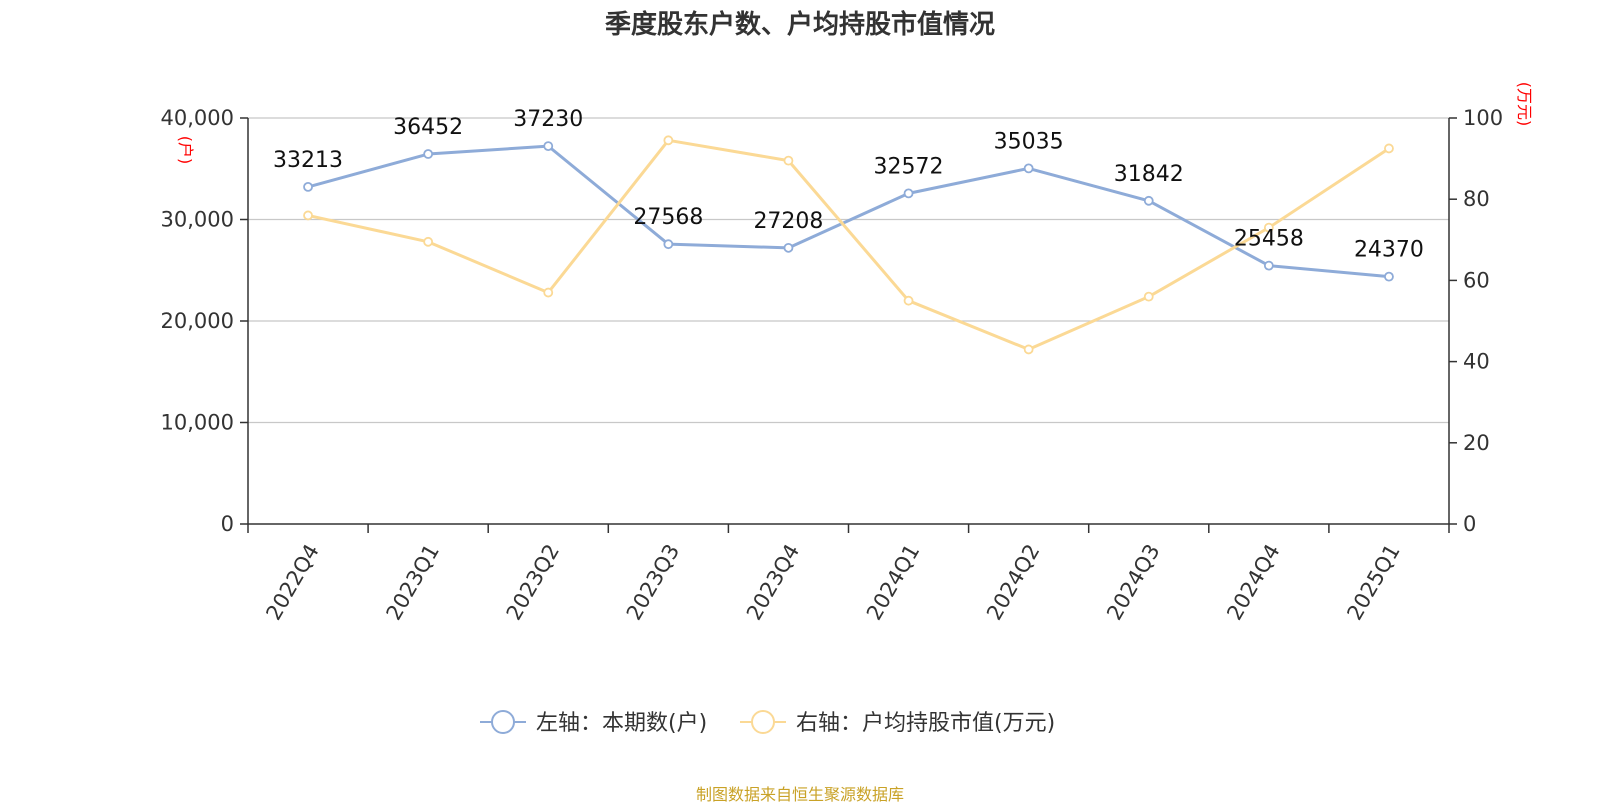 The image size is (1600, 805). What do you see at coordinates (1476, 362) in the screenshot?
I see `right-tick-label: 40` at bounding box center [1476, 362].